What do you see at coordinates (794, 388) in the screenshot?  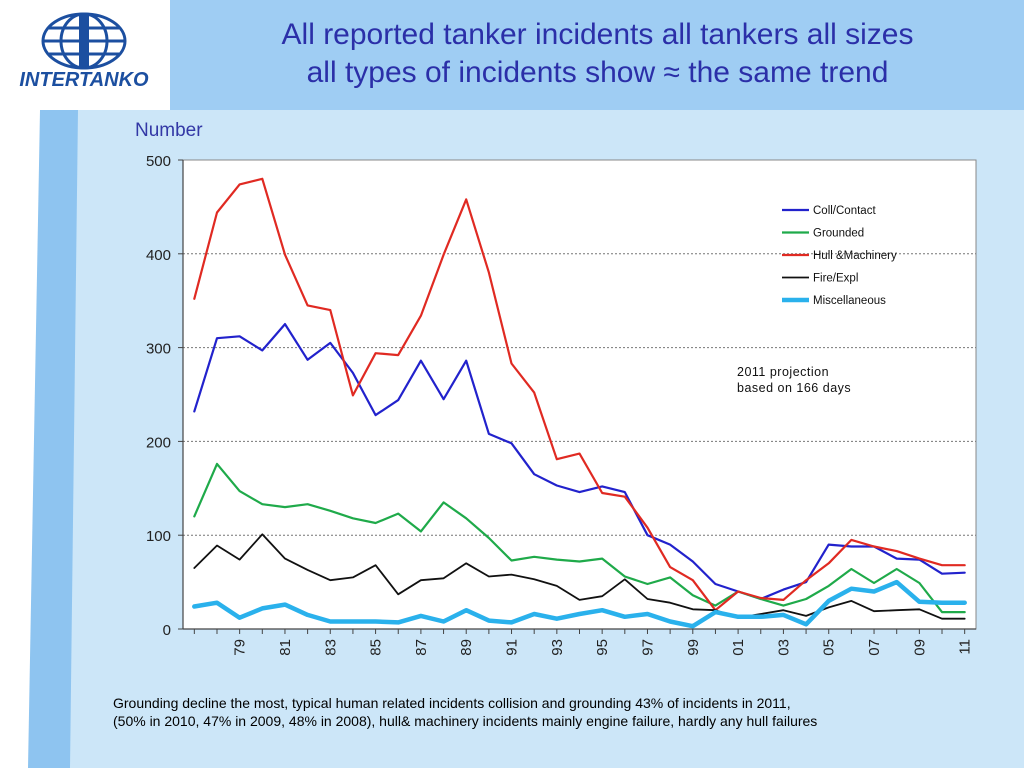 I see `annotation-line: based on 166 days` at bounding box center [794, 388].